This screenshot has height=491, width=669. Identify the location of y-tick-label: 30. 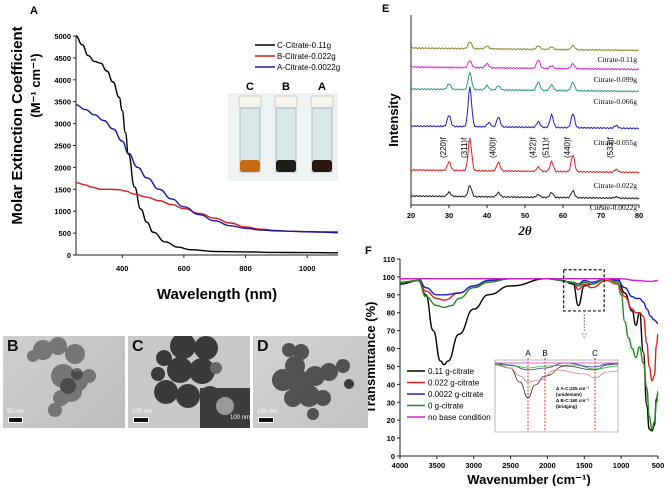
(391, 402).